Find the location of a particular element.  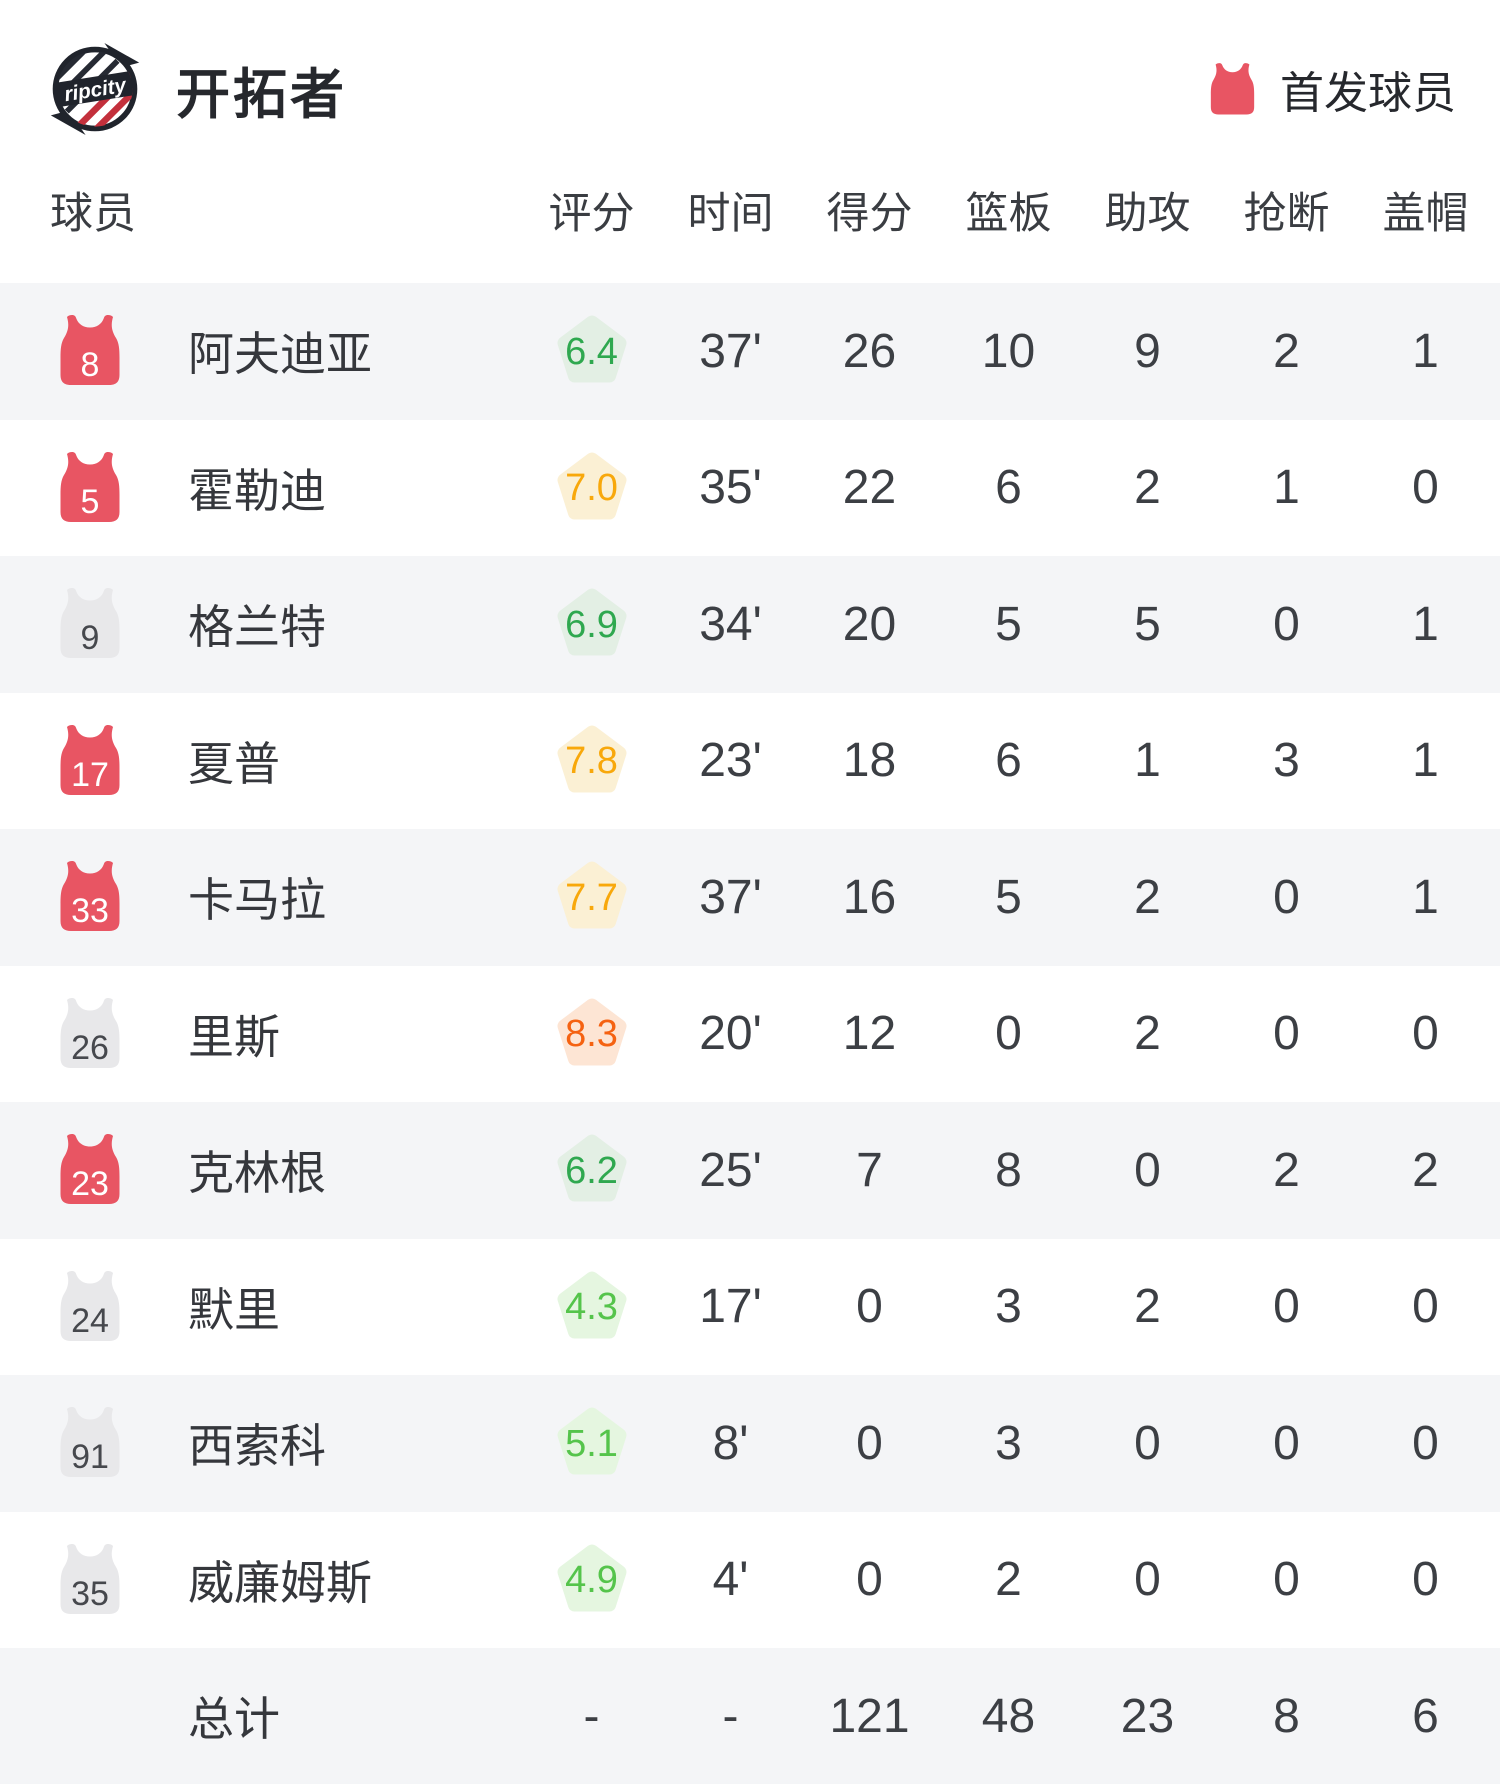

stat-assists: 5 is located at coordinates (1147, 624).